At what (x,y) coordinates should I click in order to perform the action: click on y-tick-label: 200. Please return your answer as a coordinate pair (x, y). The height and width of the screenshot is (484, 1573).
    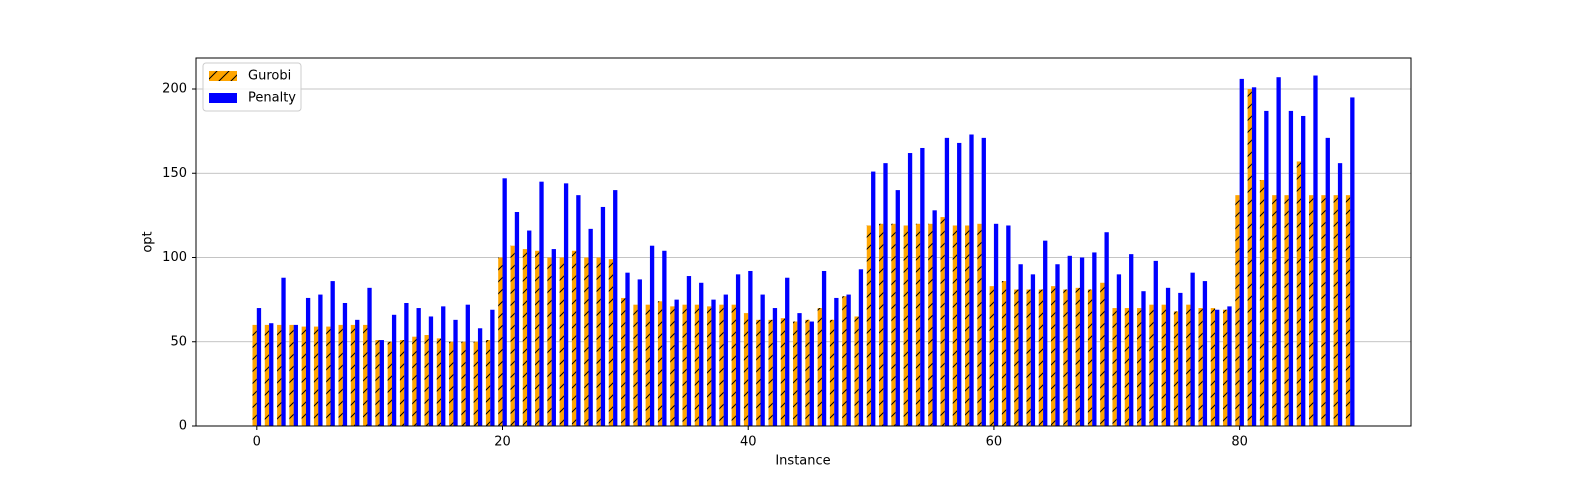
    Looking at the image, I should click on (174, 89).